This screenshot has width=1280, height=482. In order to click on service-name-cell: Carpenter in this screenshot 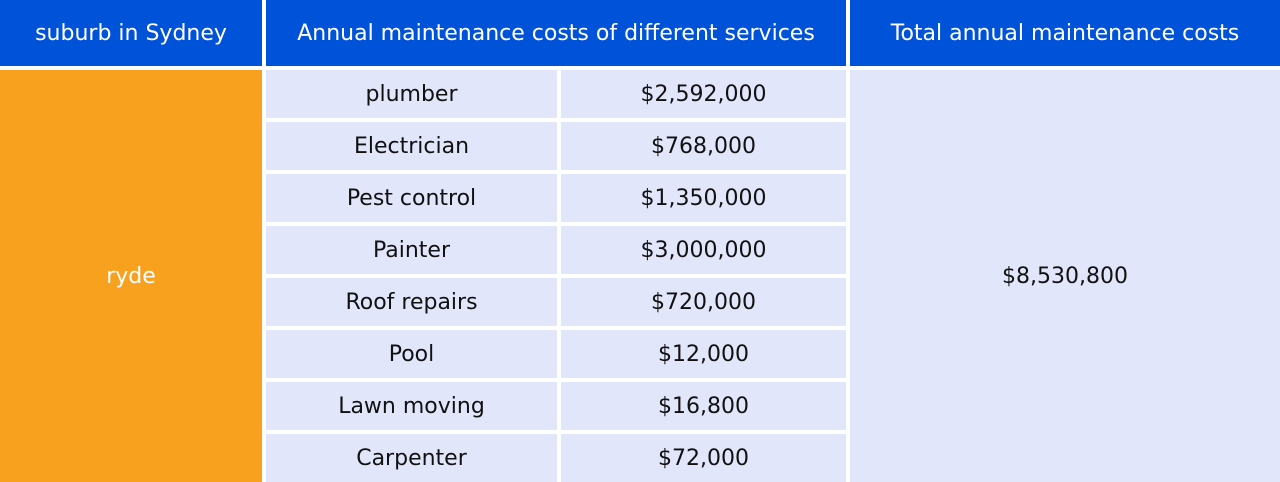, I will do `click(411, 458)`.